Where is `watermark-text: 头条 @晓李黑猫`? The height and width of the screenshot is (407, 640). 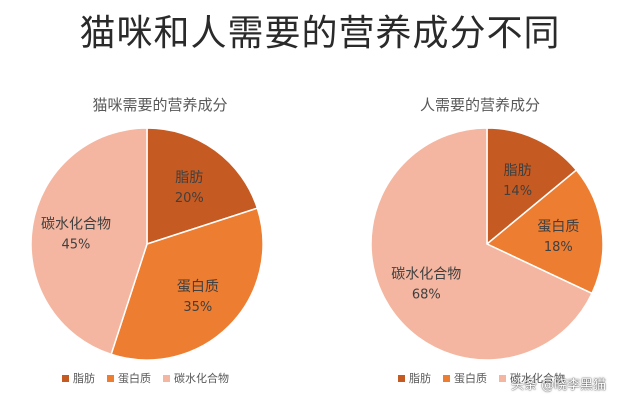
watermark-text: 头条 @晓李黑猫 is located at coordinates (559, 385).